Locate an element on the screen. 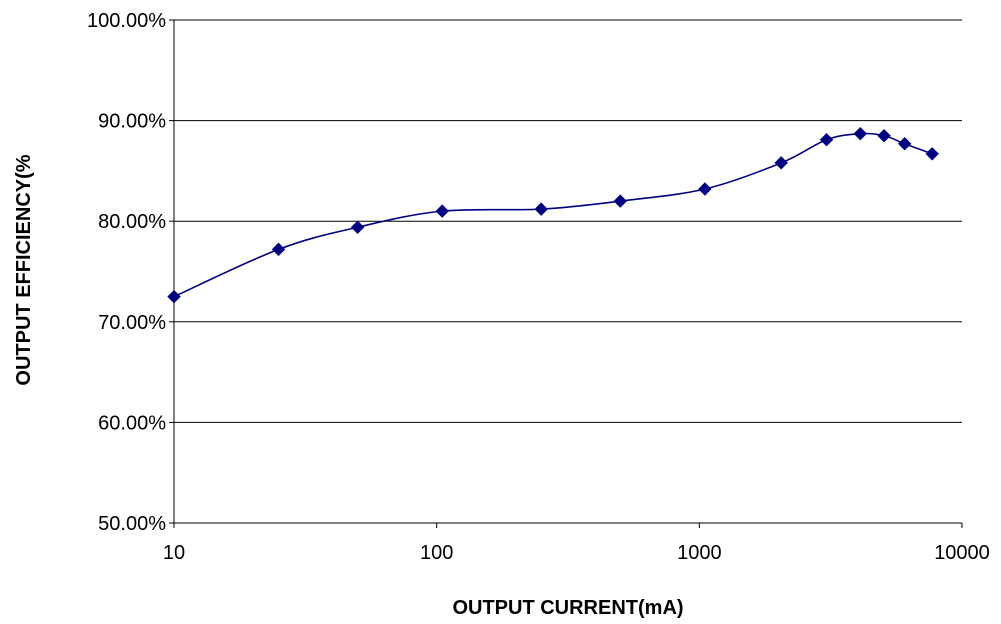  y-tick-label: 90.00% is located at coordinates (132, 122).